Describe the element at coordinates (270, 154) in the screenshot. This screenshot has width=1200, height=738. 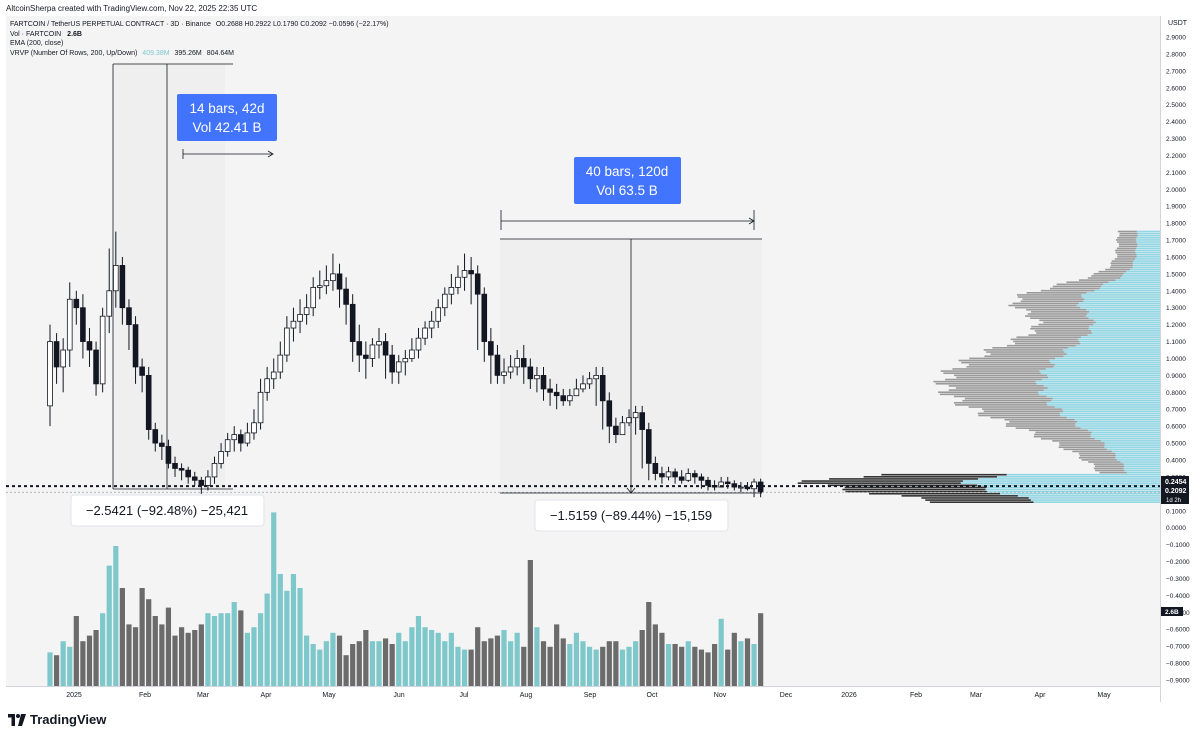
I see `measure-1-arrowhead` at that location.